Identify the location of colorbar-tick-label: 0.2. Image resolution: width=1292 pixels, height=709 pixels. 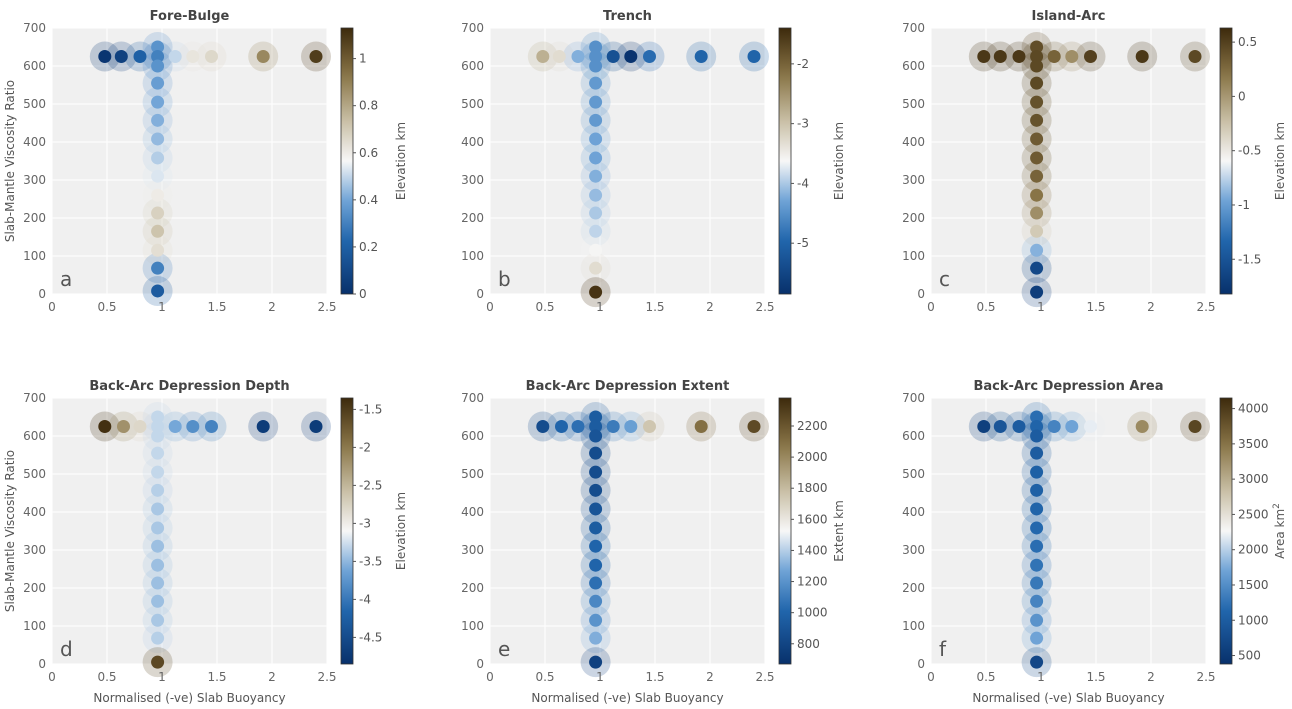
(368, 247).